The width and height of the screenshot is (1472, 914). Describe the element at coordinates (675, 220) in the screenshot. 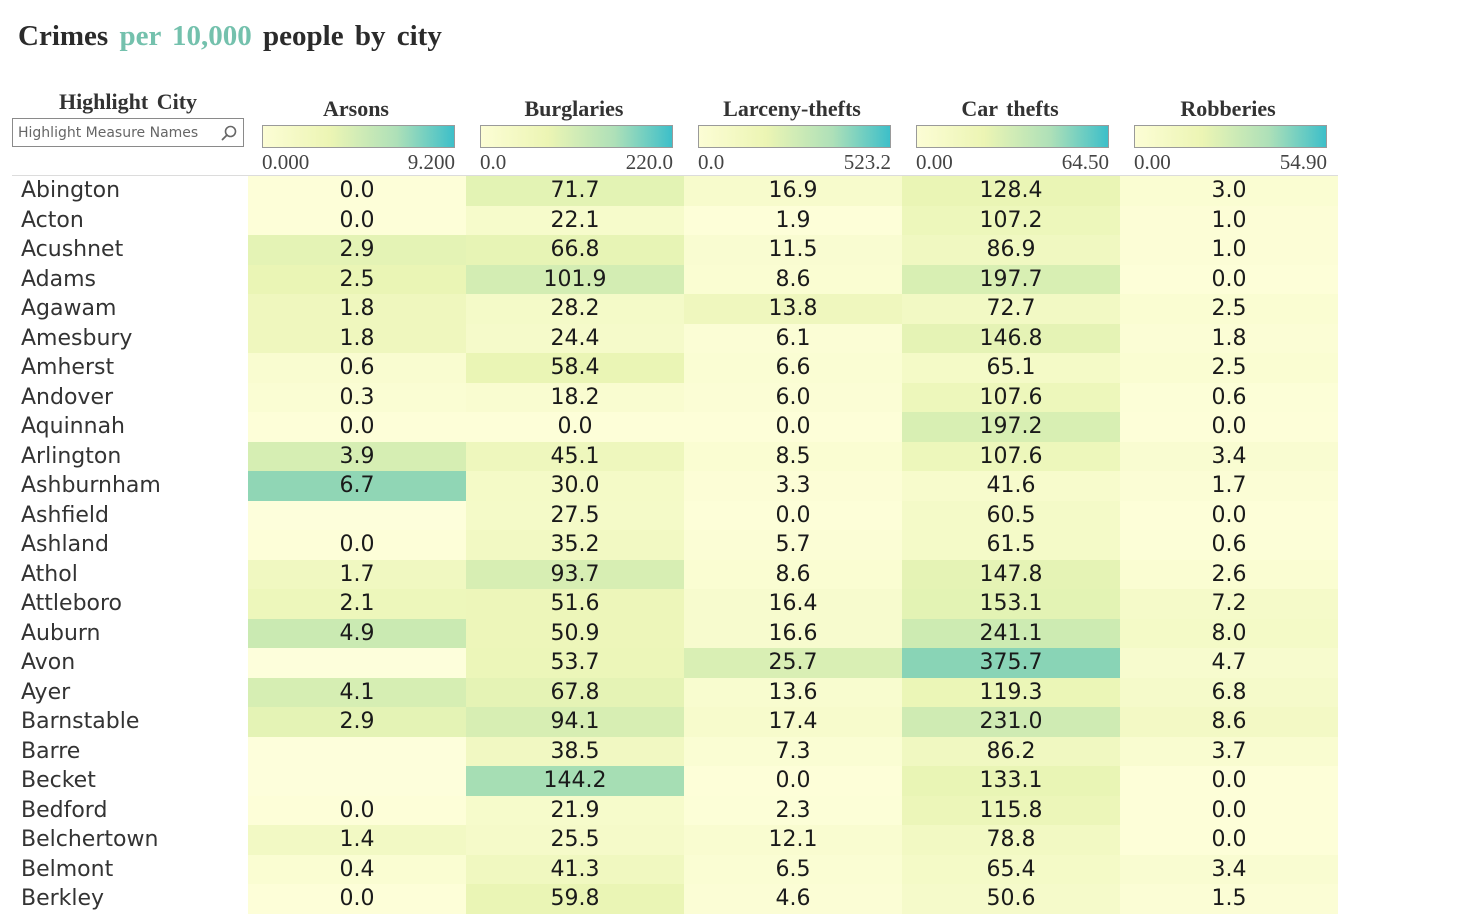

I see `table-row: Acton 0.0 22.1 1.9 107.2 1.0` at that location.